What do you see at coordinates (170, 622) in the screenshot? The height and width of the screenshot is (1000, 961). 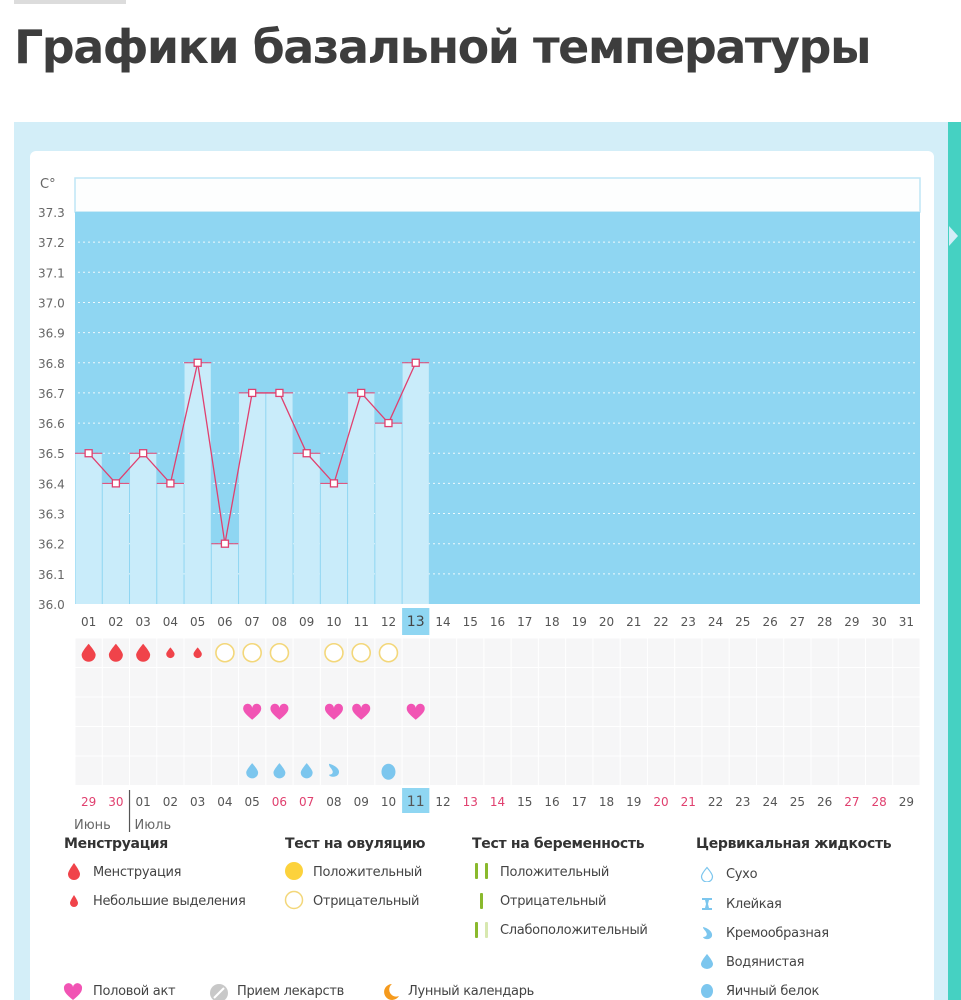 I see `cycle-day-label: 04` at bounding box center [170, 622].